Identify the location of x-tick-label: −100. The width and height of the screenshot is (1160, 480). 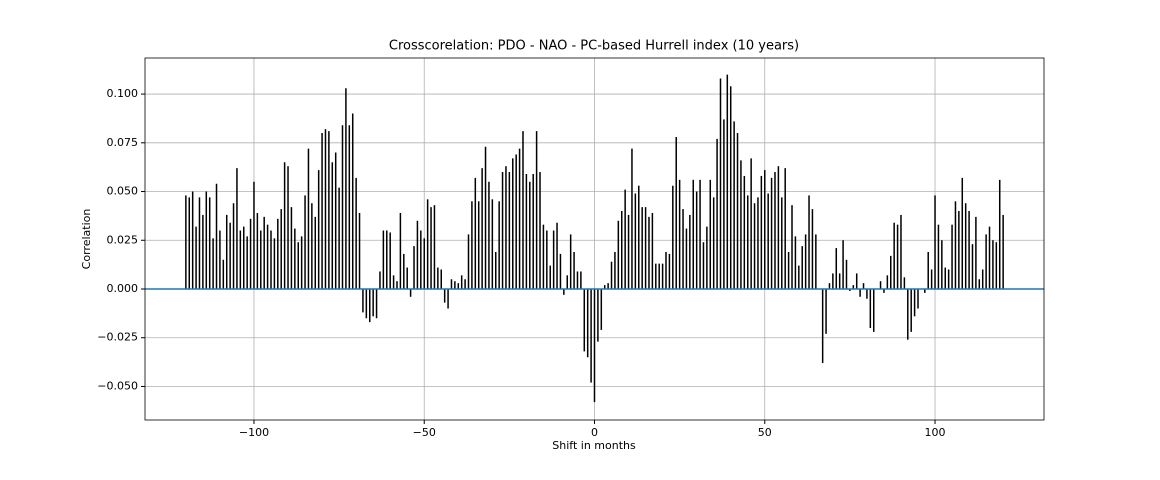
(254, 432).